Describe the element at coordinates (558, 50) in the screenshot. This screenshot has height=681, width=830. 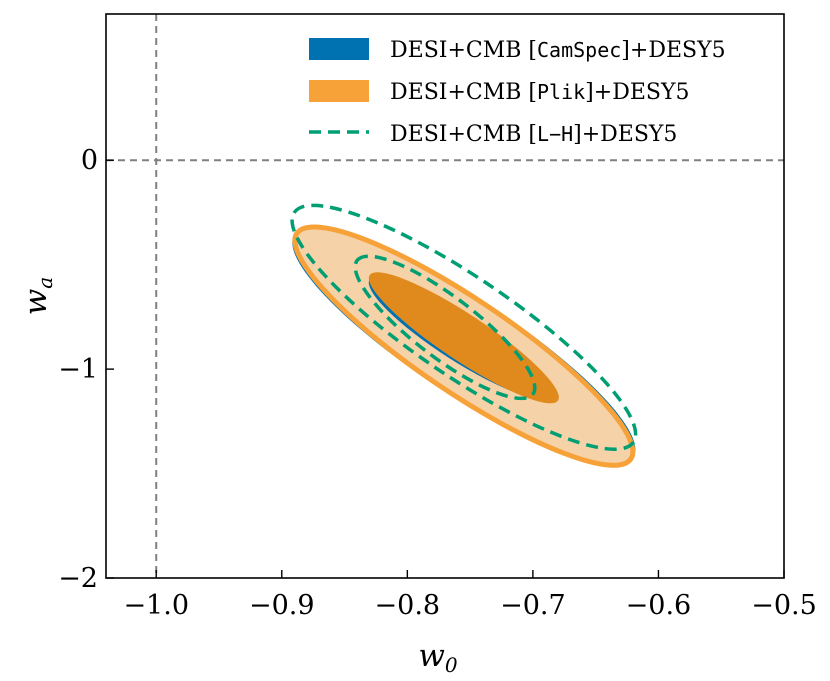
I see `legend-label-camspec: DESI+CMB [CamSpec]+DESY5` at that location.